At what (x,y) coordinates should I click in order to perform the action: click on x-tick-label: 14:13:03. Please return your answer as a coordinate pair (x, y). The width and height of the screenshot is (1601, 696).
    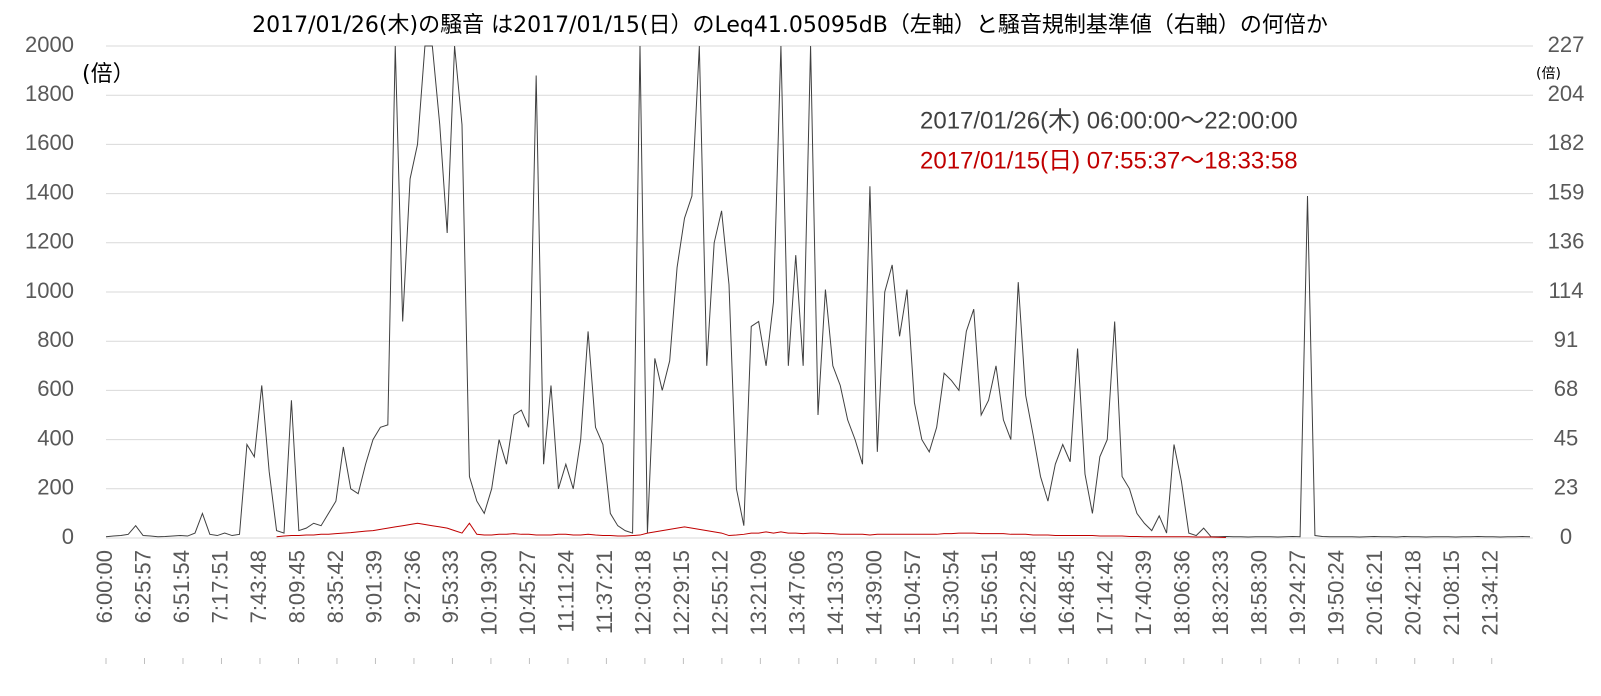
    Looking at the image, I should click on (835, 593).